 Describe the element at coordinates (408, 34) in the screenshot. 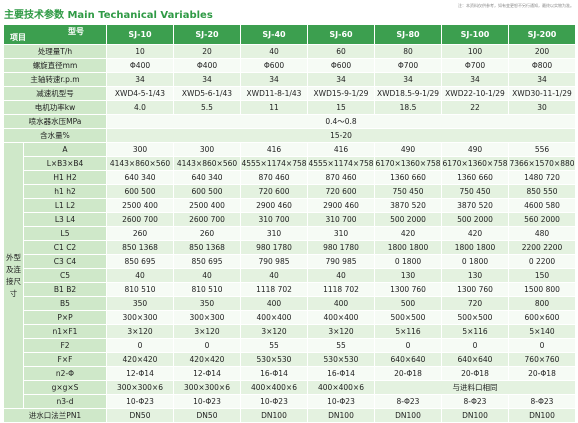

I see `column-header: SJ-80` at that location.